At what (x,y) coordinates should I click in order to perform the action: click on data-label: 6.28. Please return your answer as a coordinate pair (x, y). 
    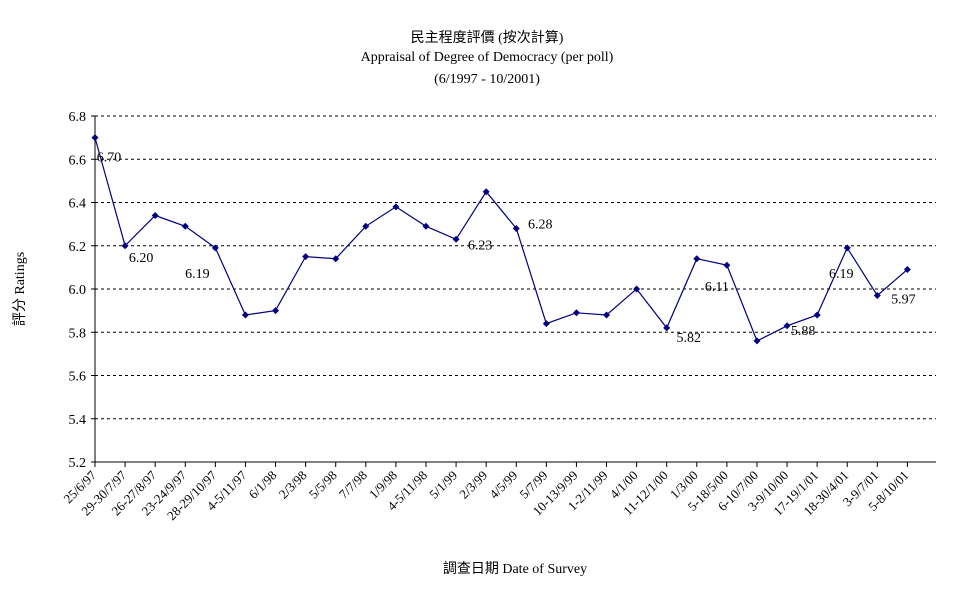
    Looking at the image, I should click on (540, 224).